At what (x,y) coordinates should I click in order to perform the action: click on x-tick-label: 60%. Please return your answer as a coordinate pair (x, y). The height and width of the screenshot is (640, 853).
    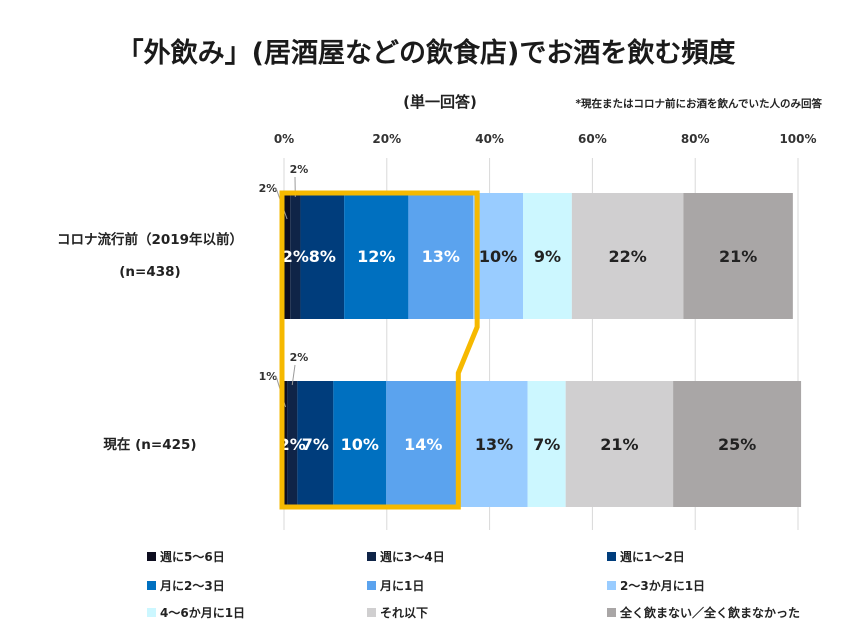
    Looking at the image, I should click on (592, 139).